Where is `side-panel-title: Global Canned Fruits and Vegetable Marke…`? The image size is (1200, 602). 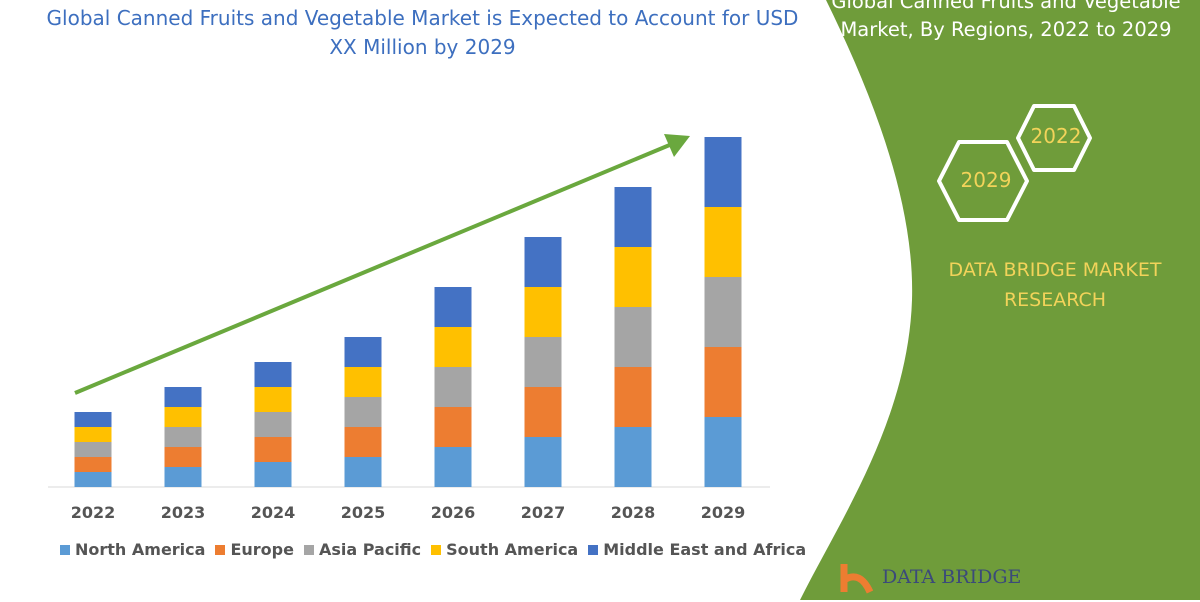
side-panel-title: Global Canned Fruits and Vegetable Marke… is located at coordinates (1006, 20).